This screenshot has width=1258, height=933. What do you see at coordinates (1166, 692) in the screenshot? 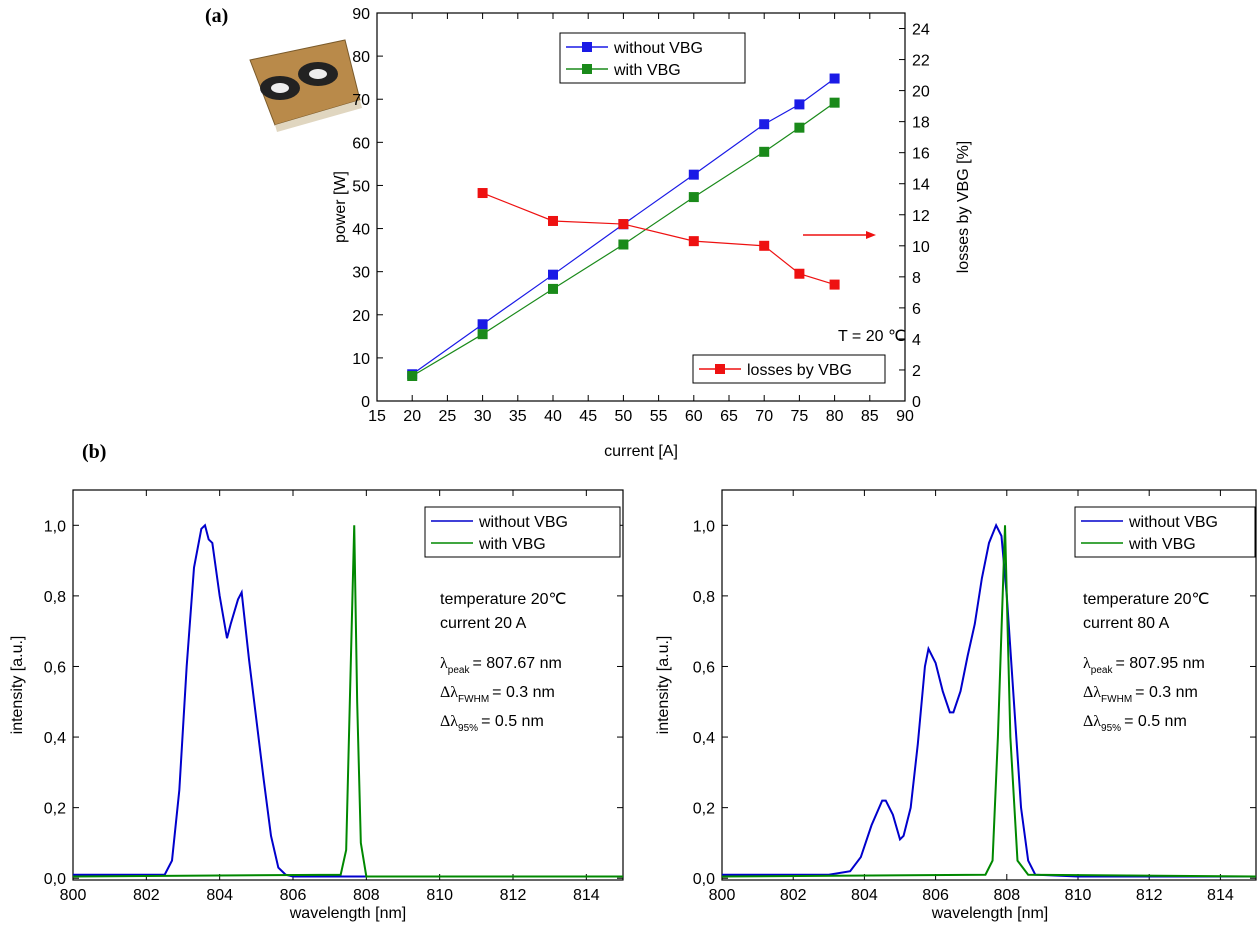
I see `parameter-value: = 0.3 nm` at bounding box center [1166, 692].